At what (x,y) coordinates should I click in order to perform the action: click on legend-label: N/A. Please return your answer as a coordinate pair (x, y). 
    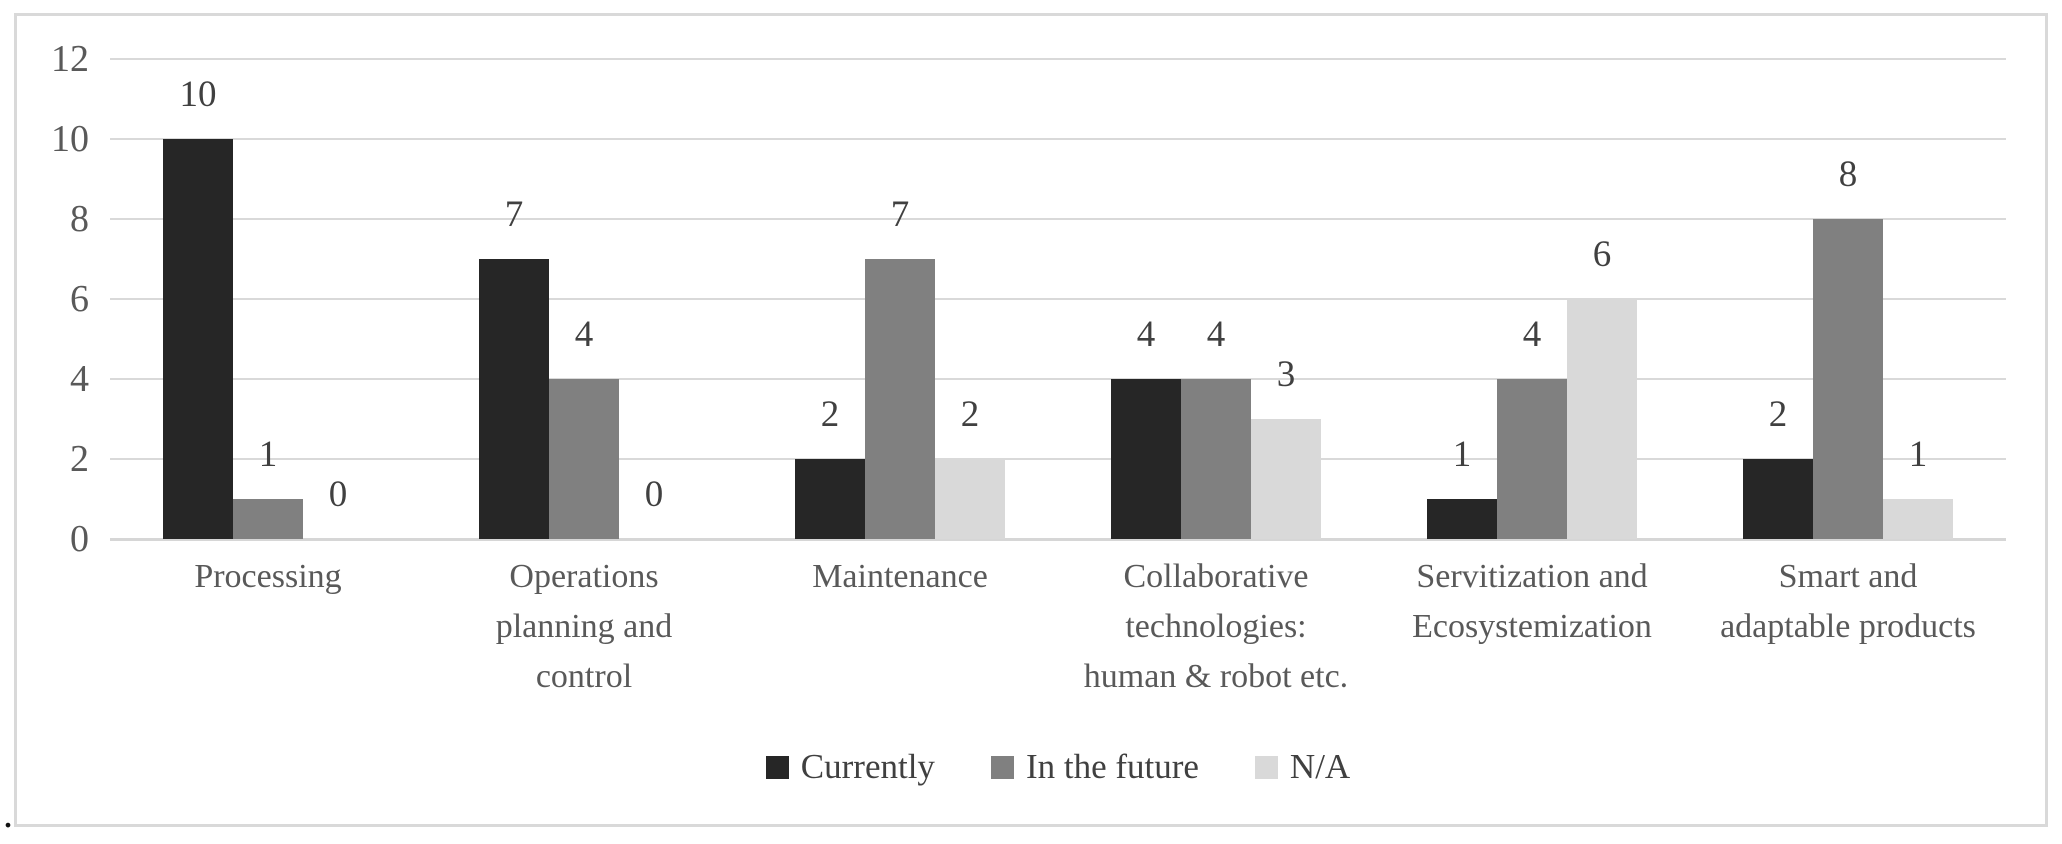
    Looking at the image, I should click on (1320, 766).